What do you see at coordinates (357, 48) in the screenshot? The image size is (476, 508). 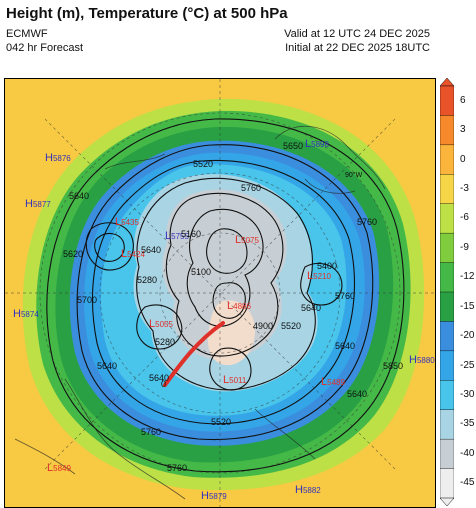 I see `initial-time: Initial at 22 DEC 2025 18UTC` at bounding box center [357, 48].